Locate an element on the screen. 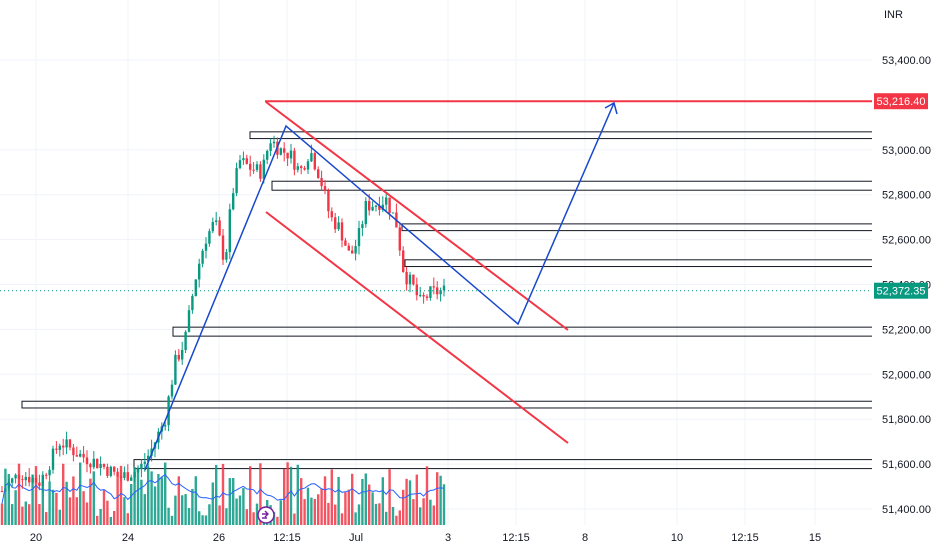  currency-label: INR is located at coordinates (893, 15).